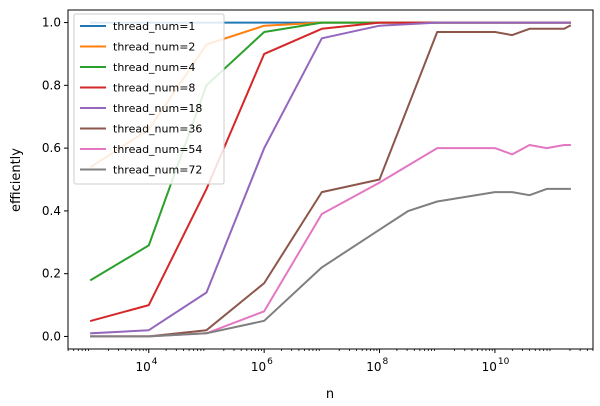  What do you see at coordinates (157, 170) in the screenshot?
I see `legend-label: thread_num=72` at bounding box center [157, 170].